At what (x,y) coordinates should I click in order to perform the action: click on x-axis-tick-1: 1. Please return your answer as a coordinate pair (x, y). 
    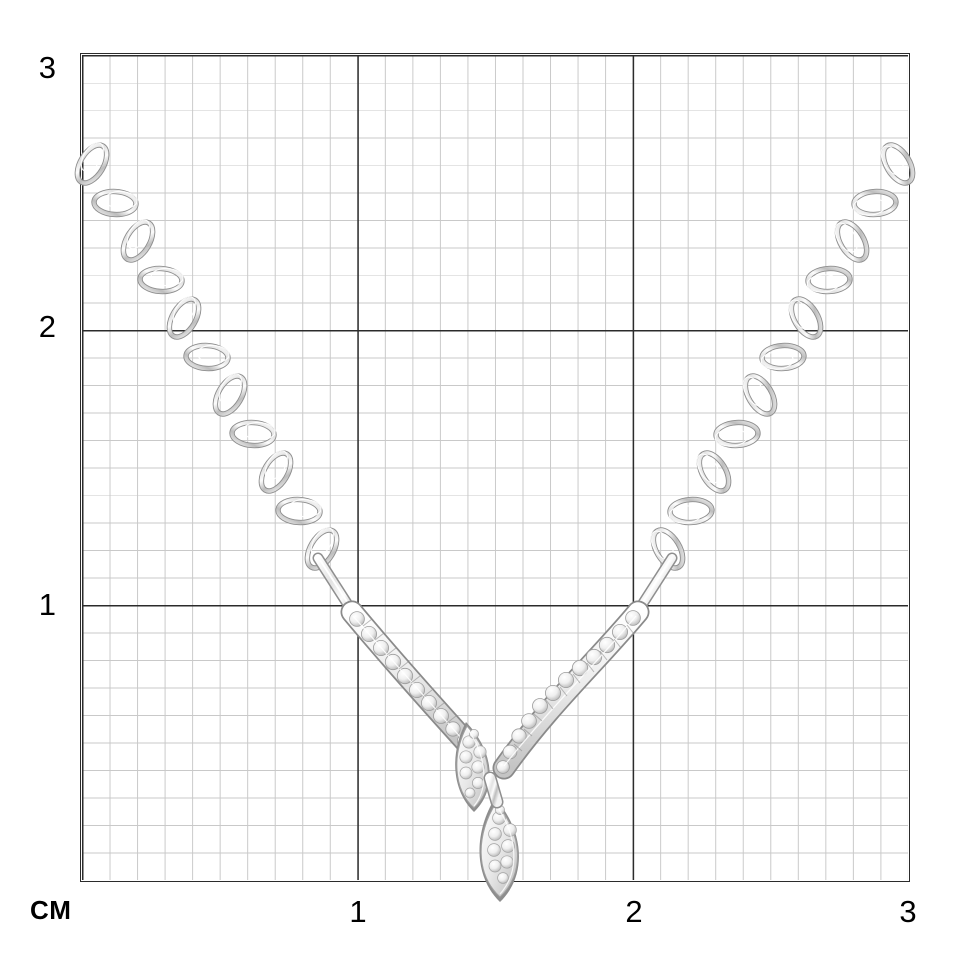
    Looking at the image, I should click on (358, 911).